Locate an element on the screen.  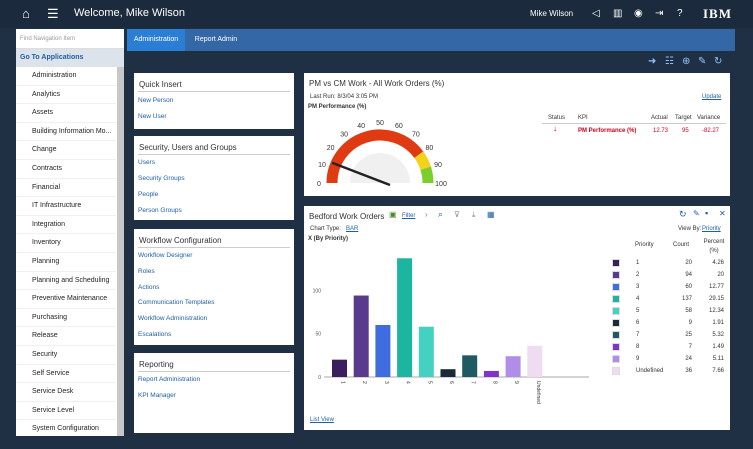
link-users: Users is located at coordinates (146, 162).